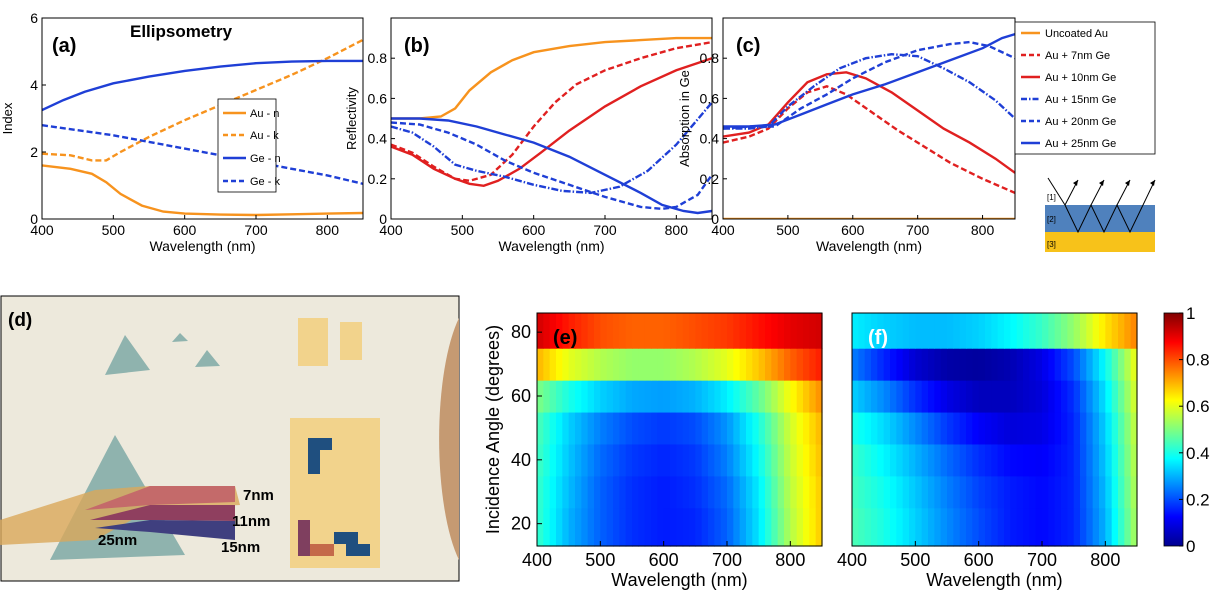 The height and width of the screenshot is (593, 1219). What do you see at coordinates (983, 230) in the screenshot?
I see `x-tick-label: 800` at bounding box center [983, 230].